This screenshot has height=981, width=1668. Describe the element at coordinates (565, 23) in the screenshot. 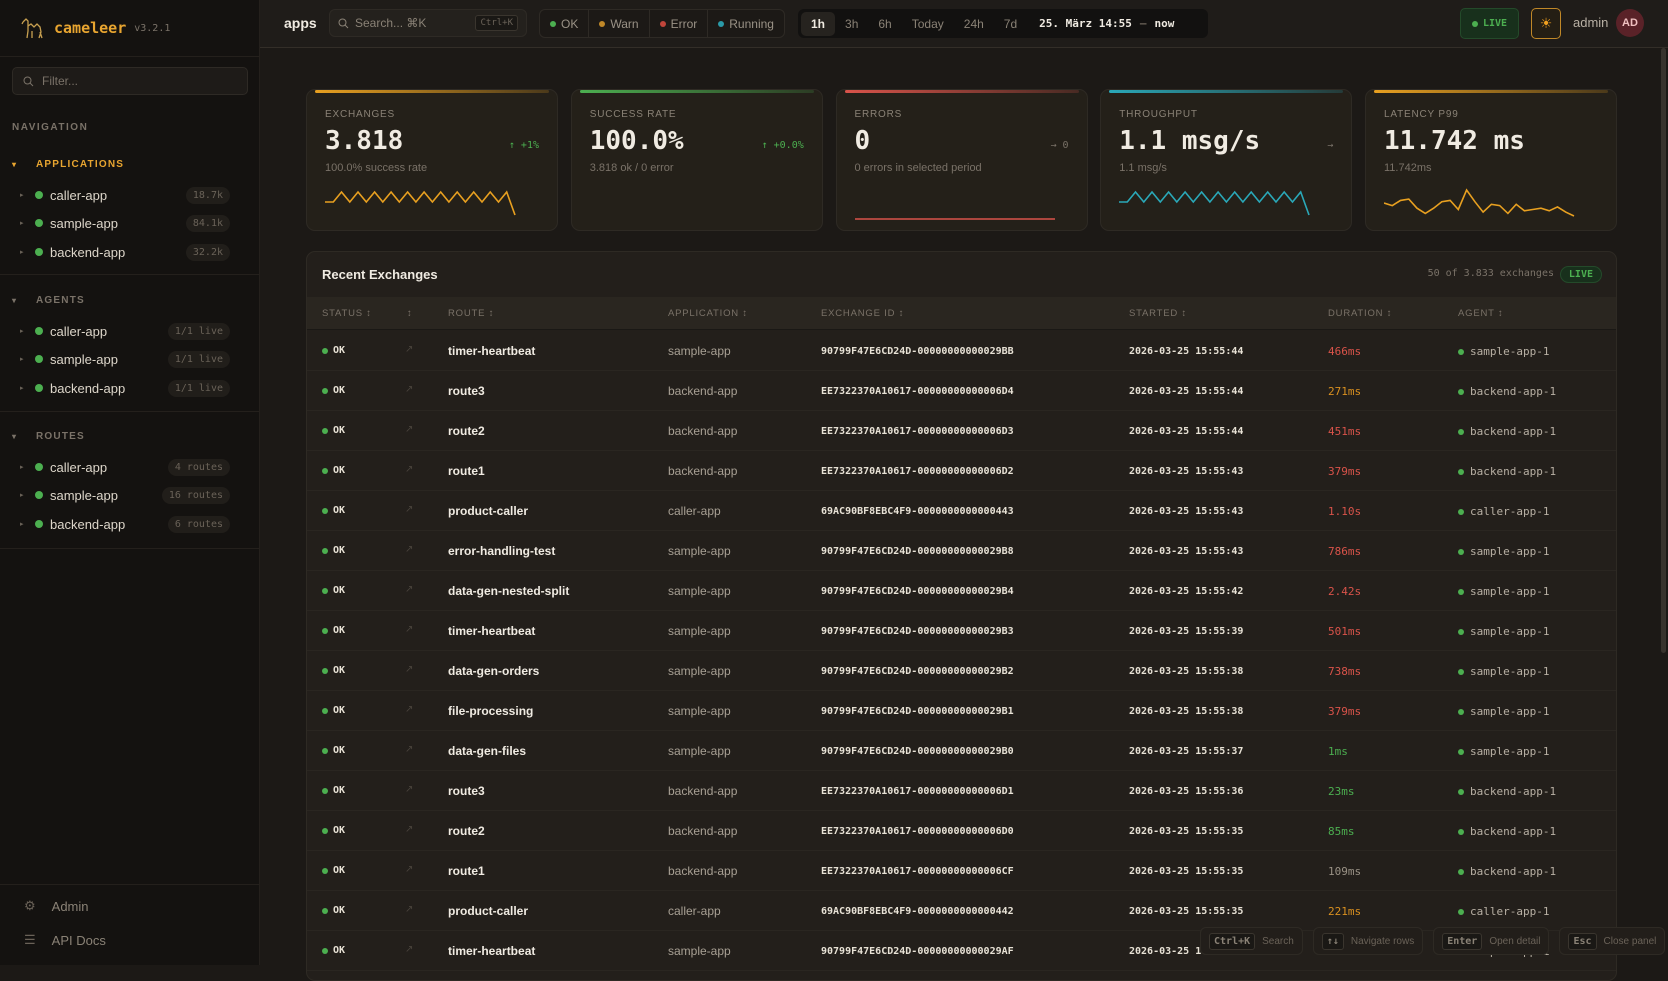

I see `status-filter-ok: OK` at that location.